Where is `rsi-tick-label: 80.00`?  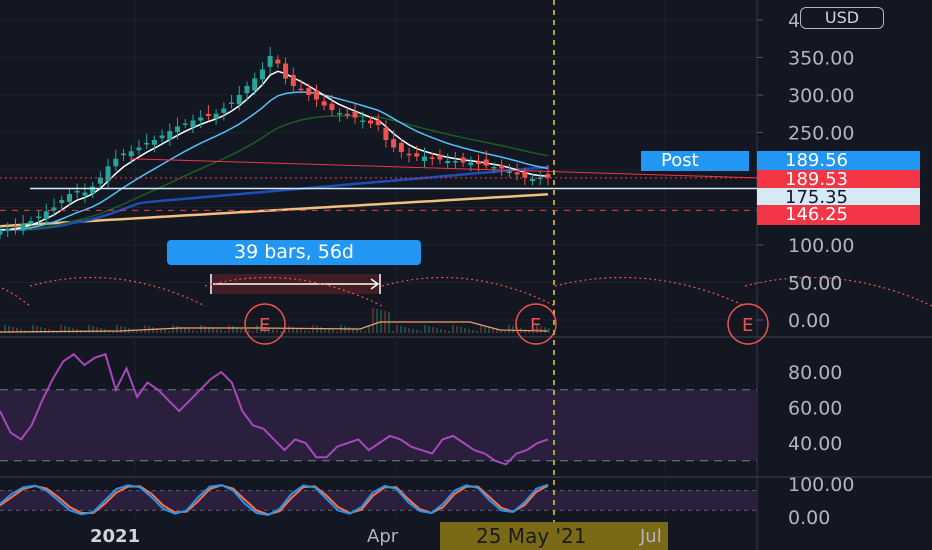
rsi-tick-label: 80.00 is located at coordinates (815, 373).